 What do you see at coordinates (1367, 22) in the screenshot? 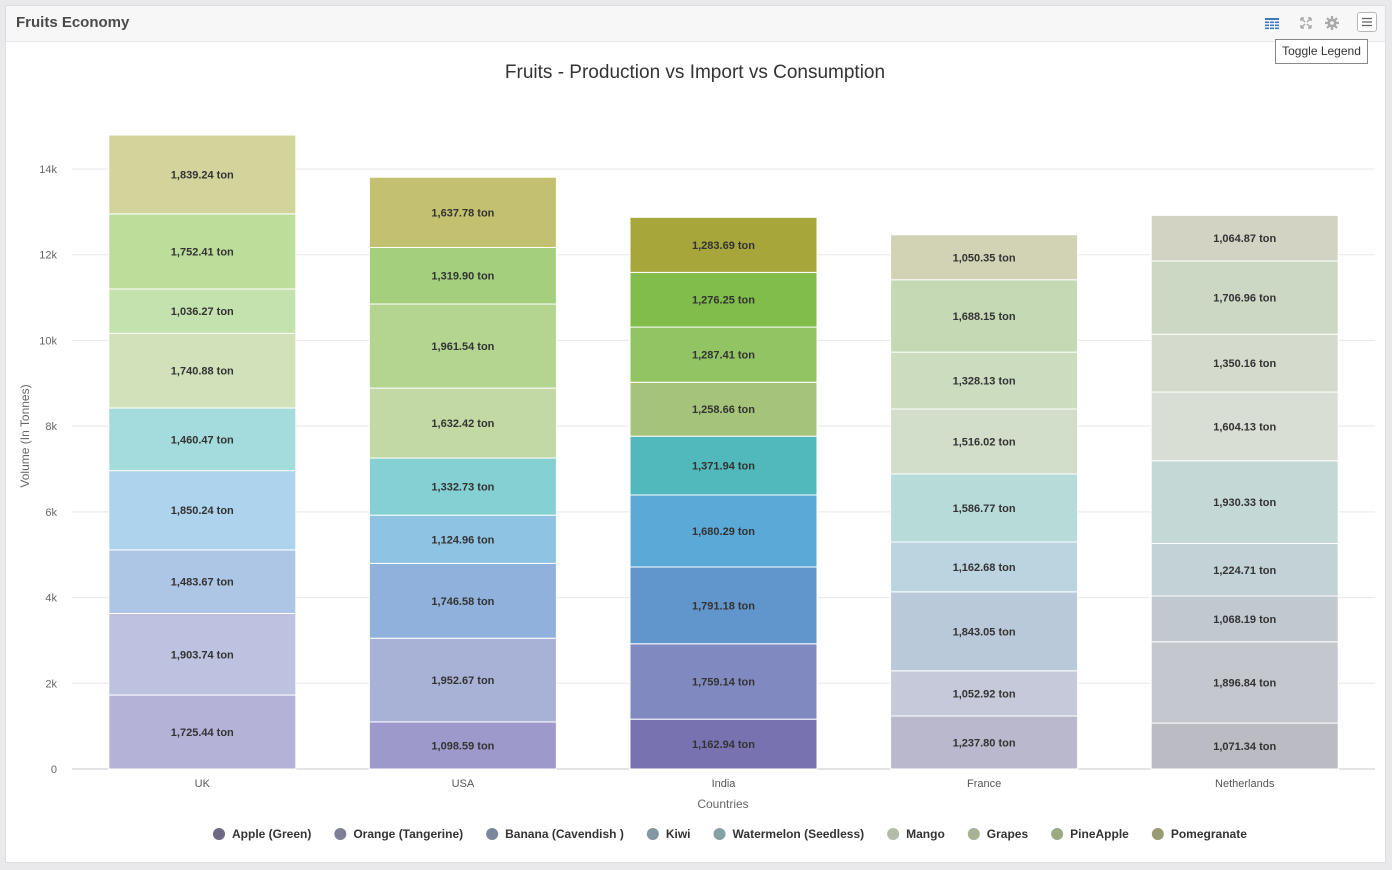
I see `menu-icon` at bounding box center [1367, 22].